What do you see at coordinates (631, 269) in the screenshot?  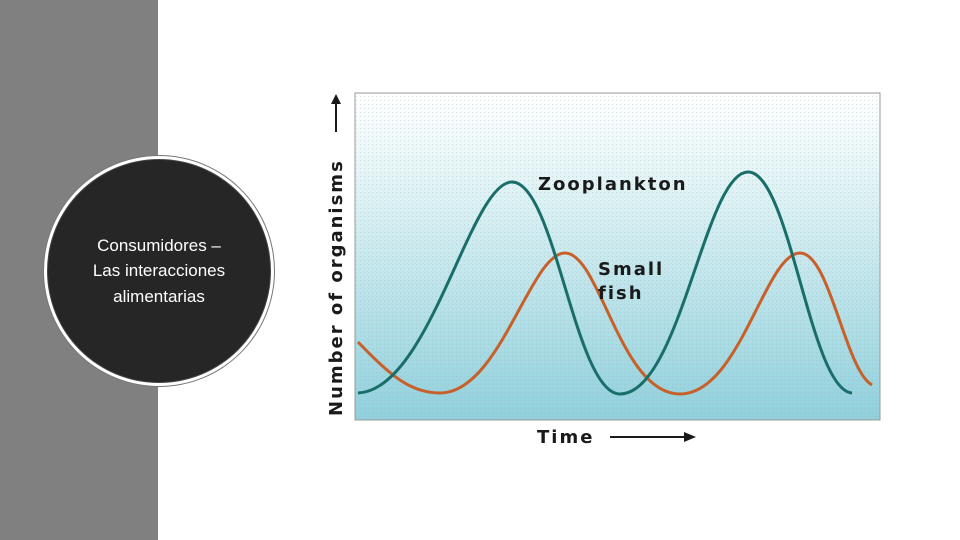 I see `fish-label: Small` at bounding box center [631, 269].